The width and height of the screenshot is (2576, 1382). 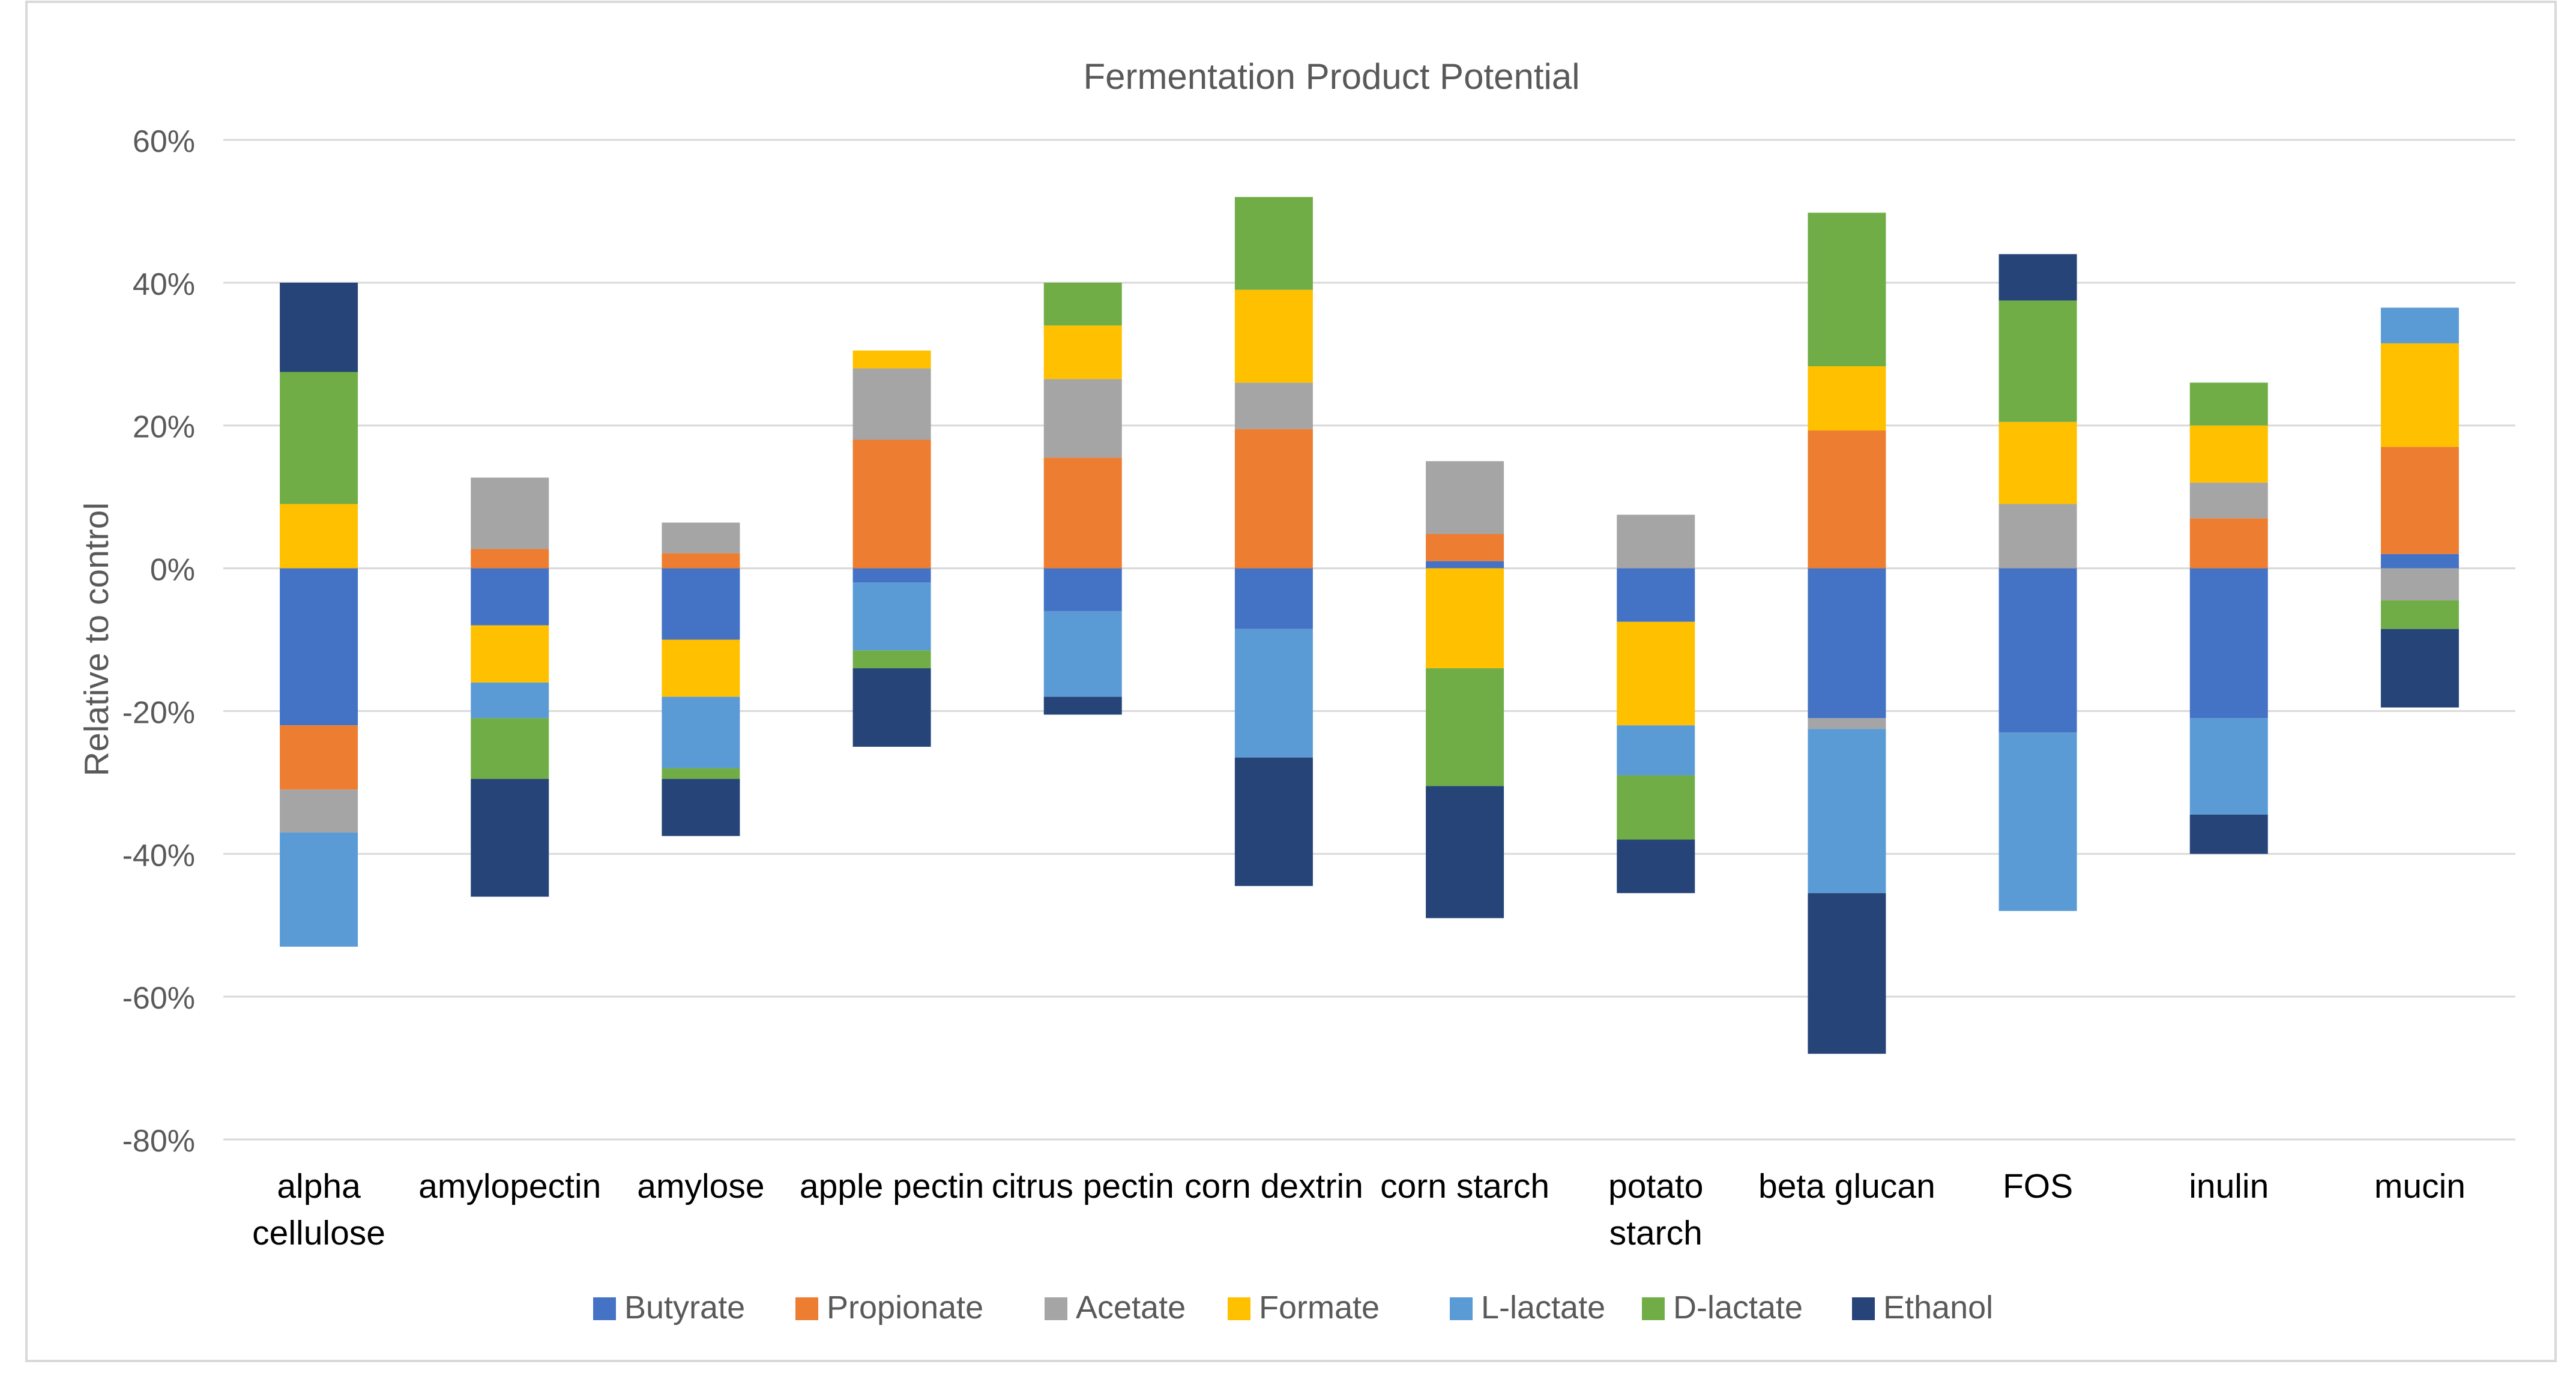 I want to click on x-tick-label: mucin, so click(x=2420, y=1186).